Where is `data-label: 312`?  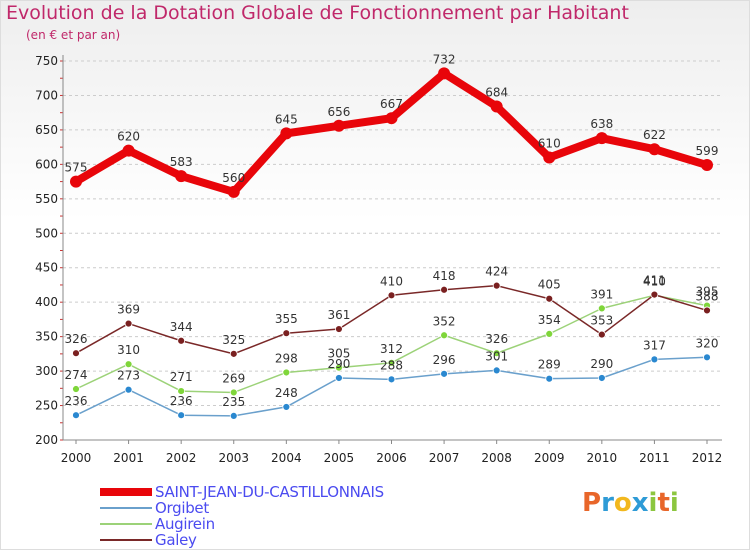
data-label: 312 is located at coordinates (391, 349).